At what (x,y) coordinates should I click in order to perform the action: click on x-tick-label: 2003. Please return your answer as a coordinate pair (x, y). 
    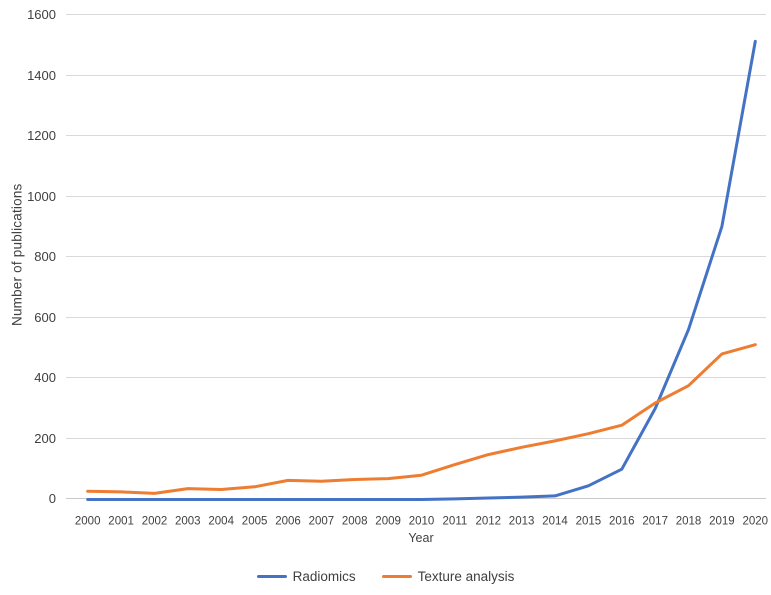
    Looking at the image, I should click on (188, 522).